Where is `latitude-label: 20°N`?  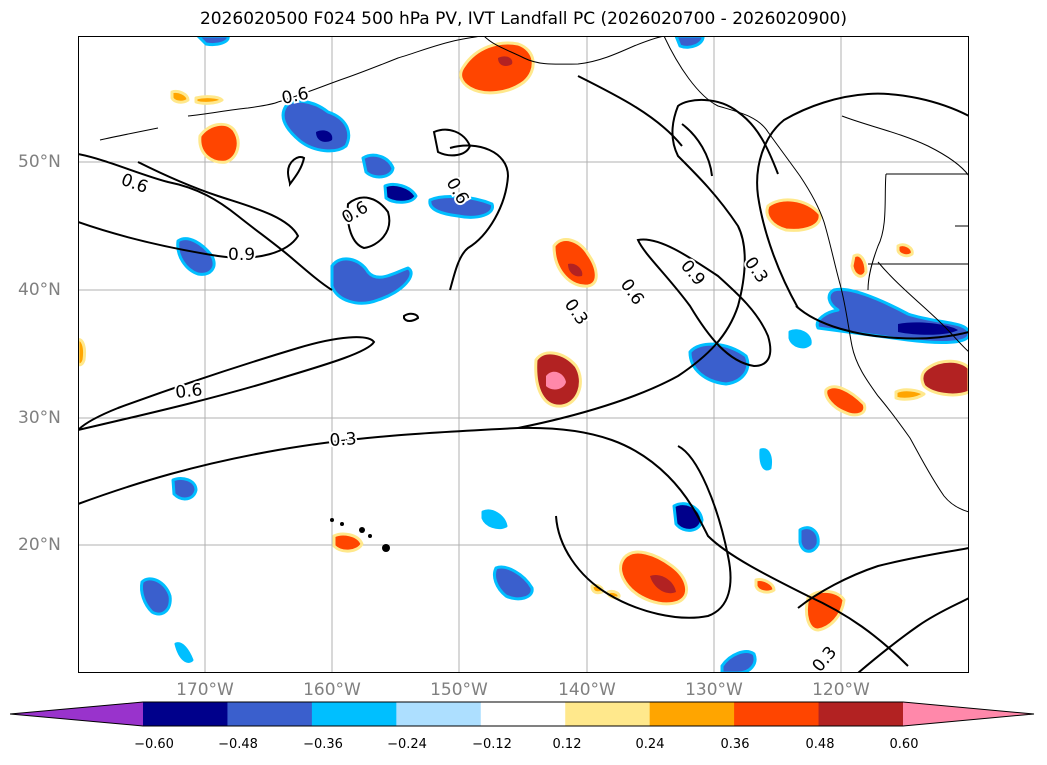 latitude-label: 20°N is located at coordinates (39, 545).